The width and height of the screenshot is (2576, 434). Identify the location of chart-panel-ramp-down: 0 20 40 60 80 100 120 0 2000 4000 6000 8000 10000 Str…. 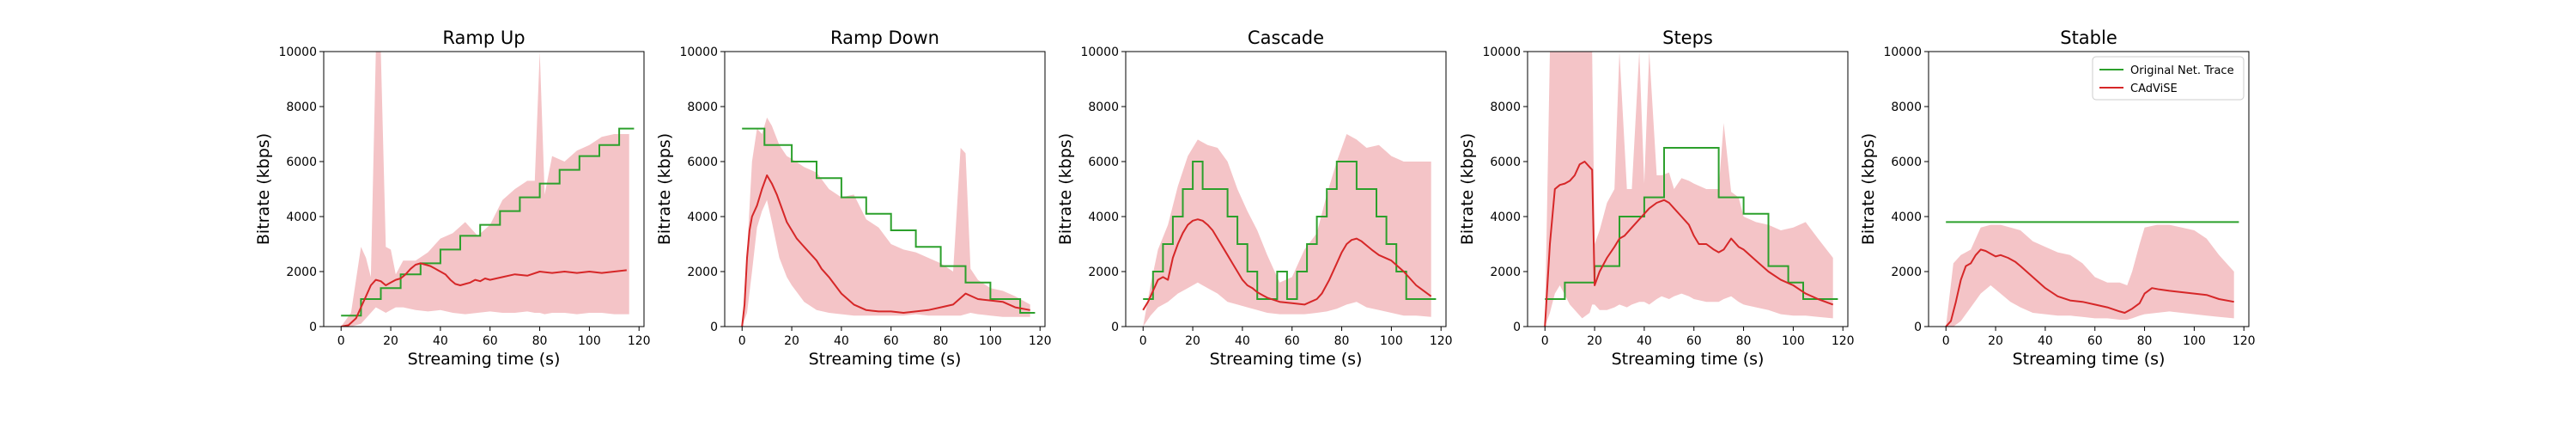
(854, 198).